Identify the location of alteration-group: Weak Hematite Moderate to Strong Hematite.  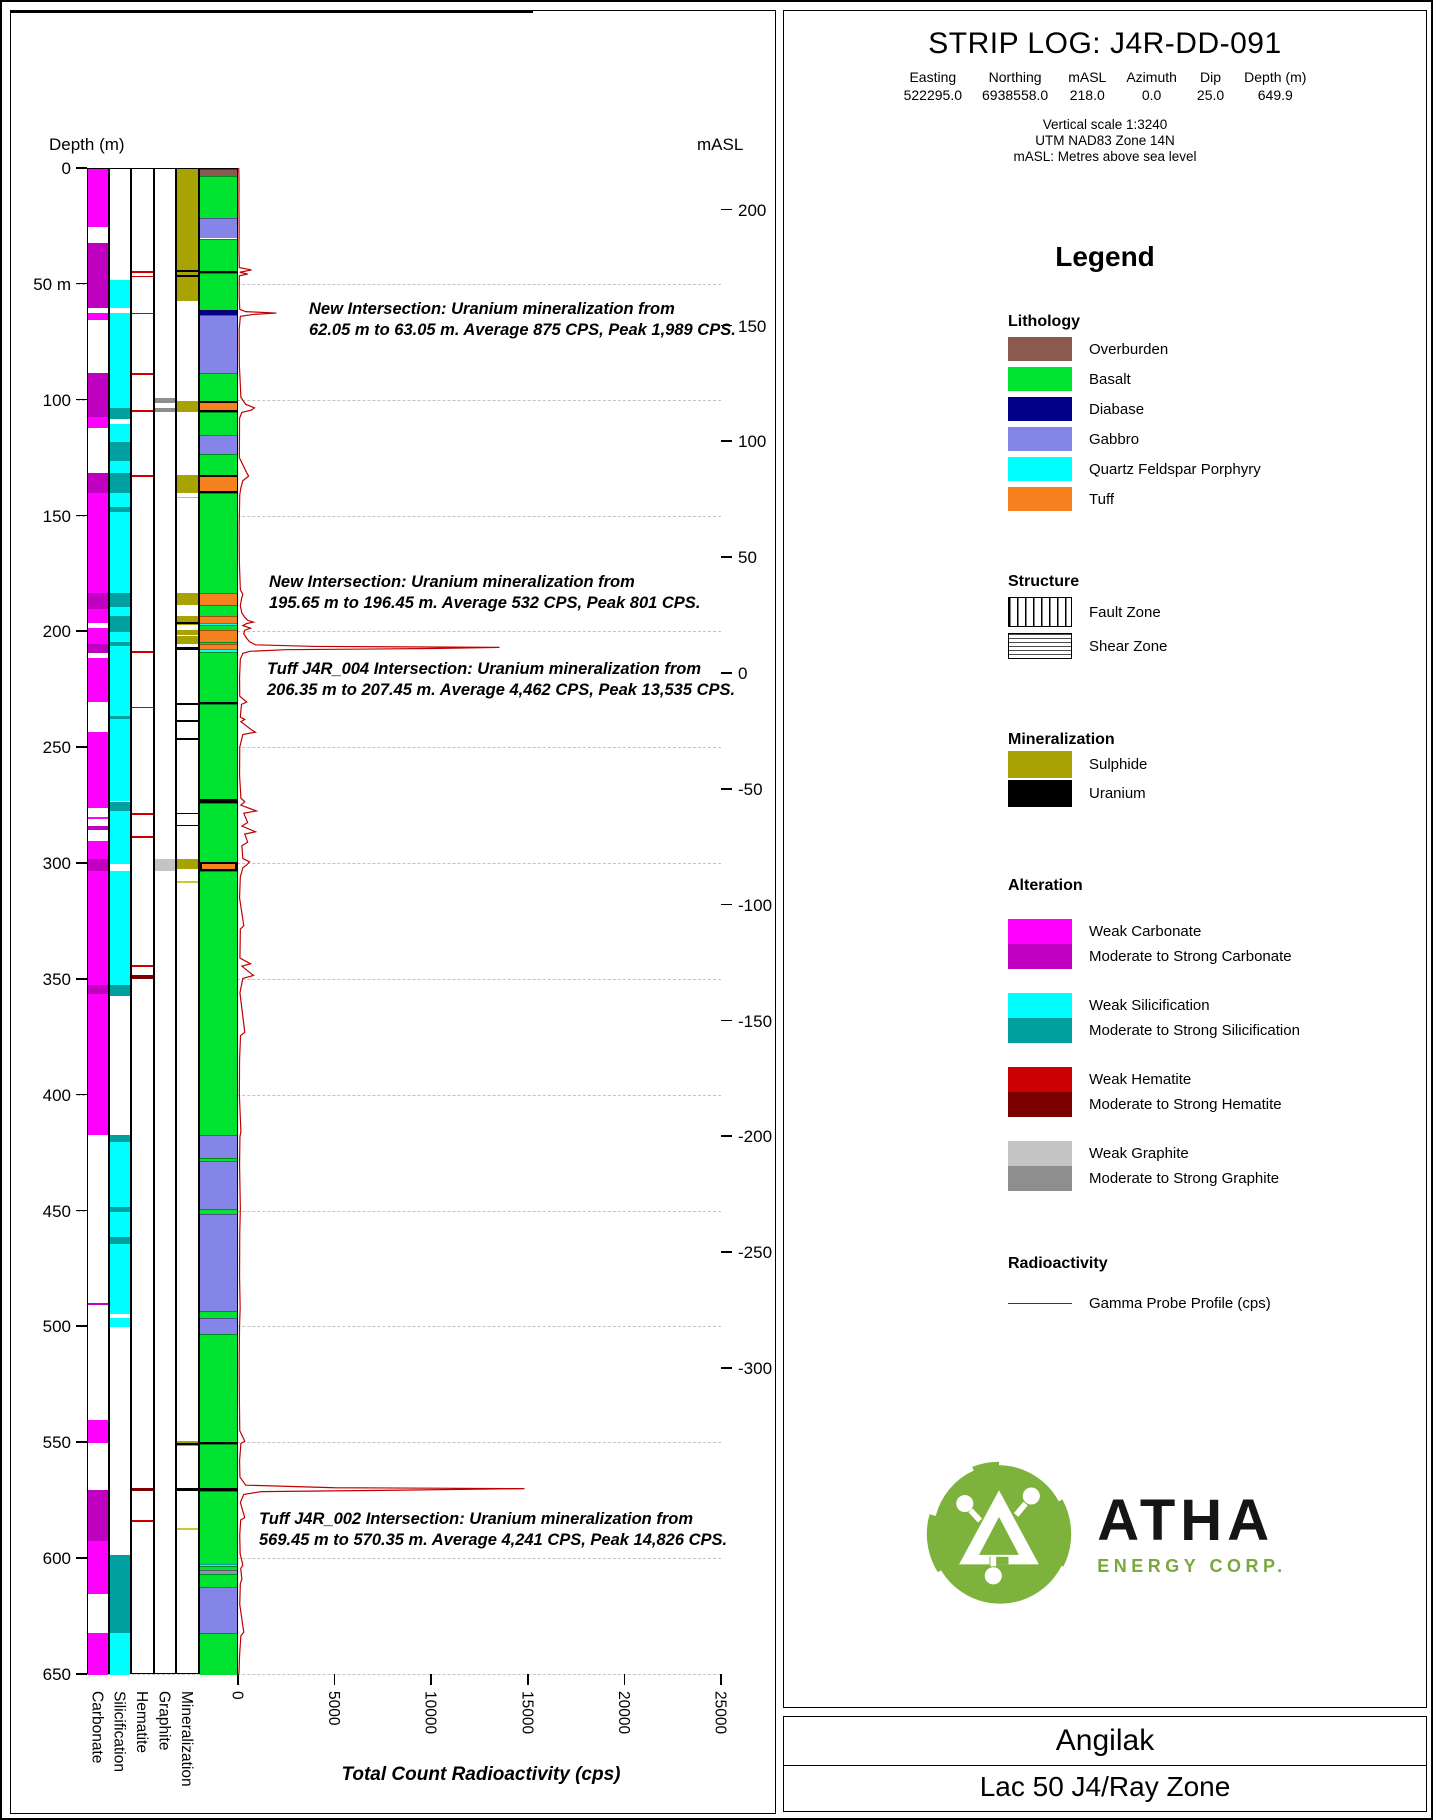
(1217, 1092).